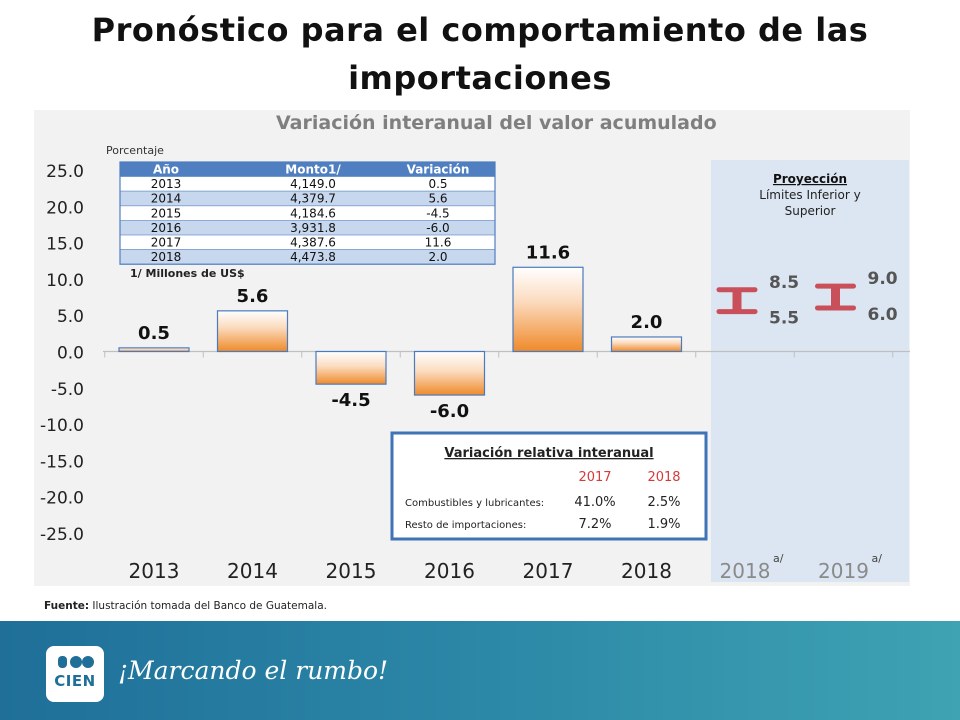 This screenshot has height=720, width=960. What do you see at coordinates (166, 257) in the screenshot?
I see `table-cell: 2018` at bounding box center [166, 257].